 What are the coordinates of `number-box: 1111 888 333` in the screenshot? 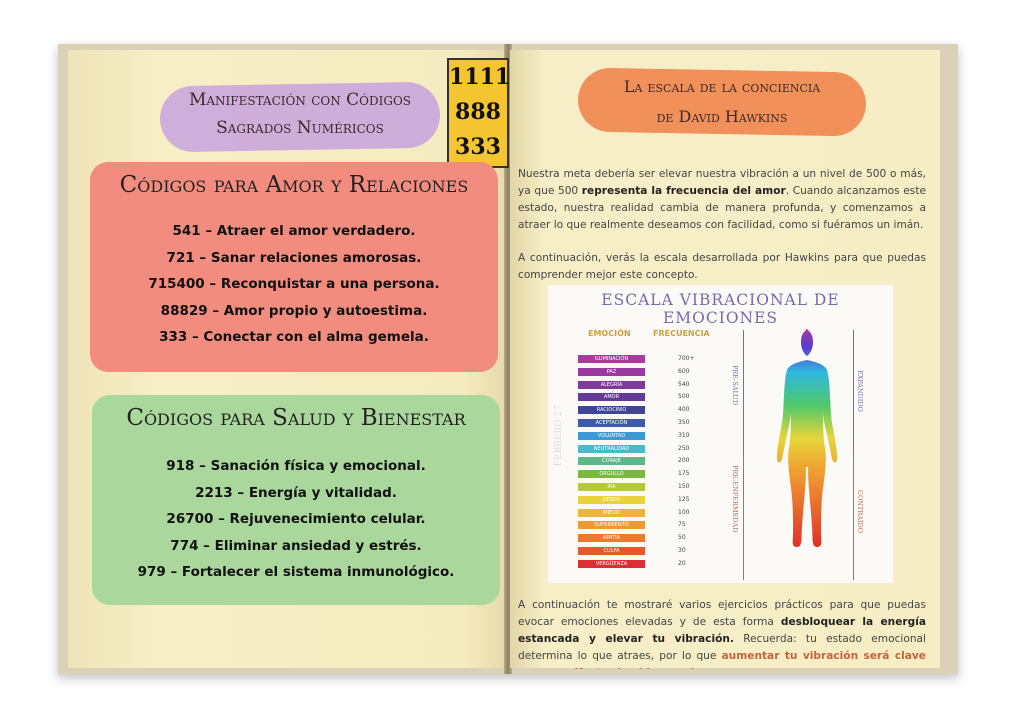 It's located at (479, 113).